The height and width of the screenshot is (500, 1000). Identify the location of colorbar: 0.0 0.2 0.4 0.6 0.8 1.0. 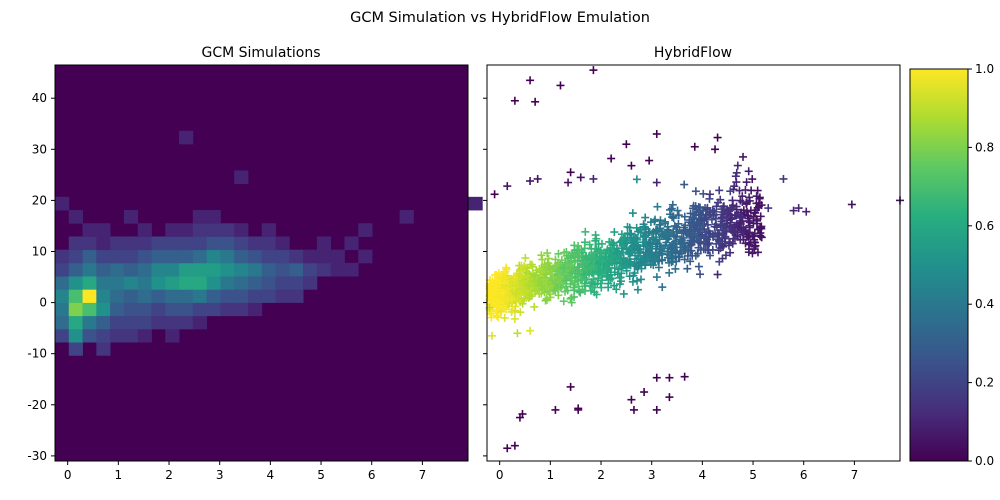
(951, 265).